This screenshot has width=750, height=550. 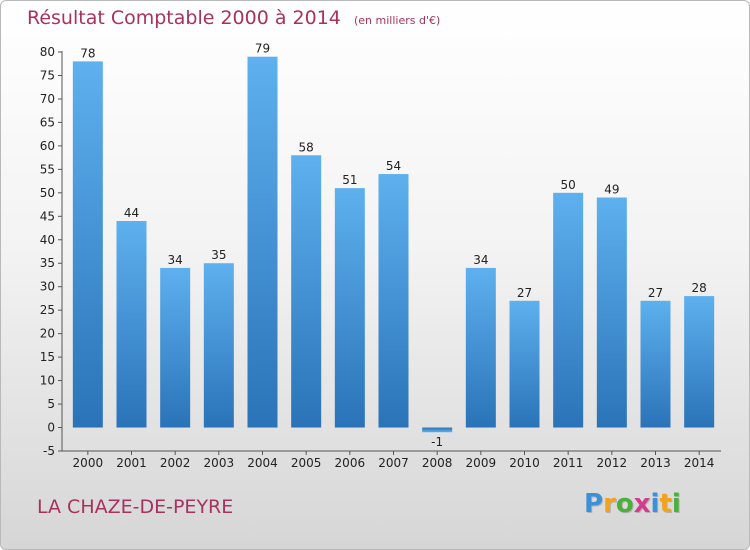 I want to click on y-tick-label: 20, so click(x=47, y=334).